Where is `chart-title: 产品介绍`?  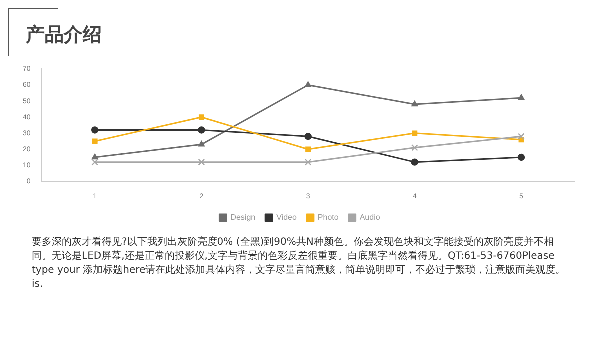
chart-title: 产品介绍 is located at coordinates (64, 35).